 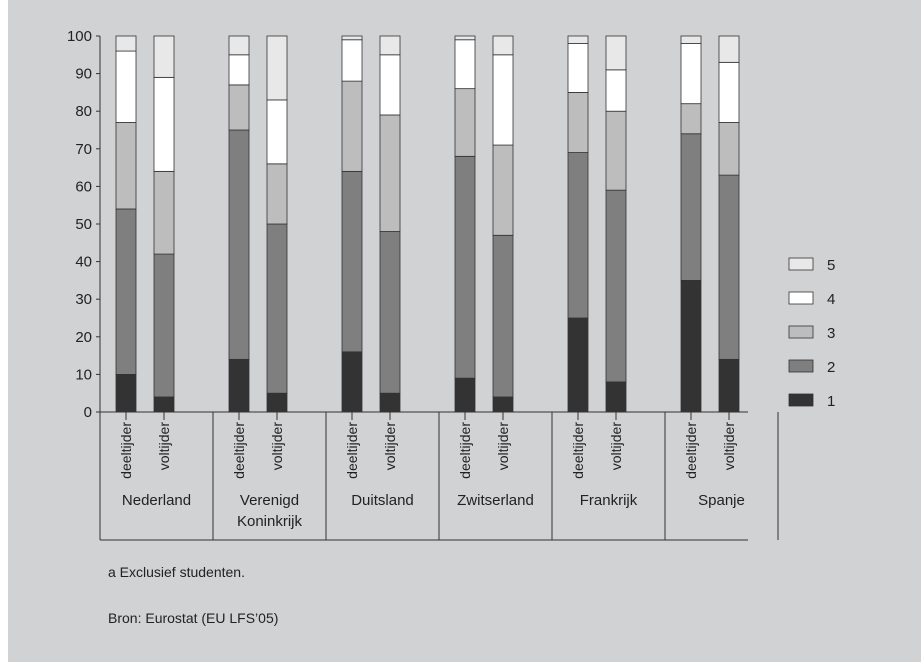 What do you see at coordinates (88, 412) in the screenshot?
I see `y-tick-label: 0` at bounding box center [88, 412].